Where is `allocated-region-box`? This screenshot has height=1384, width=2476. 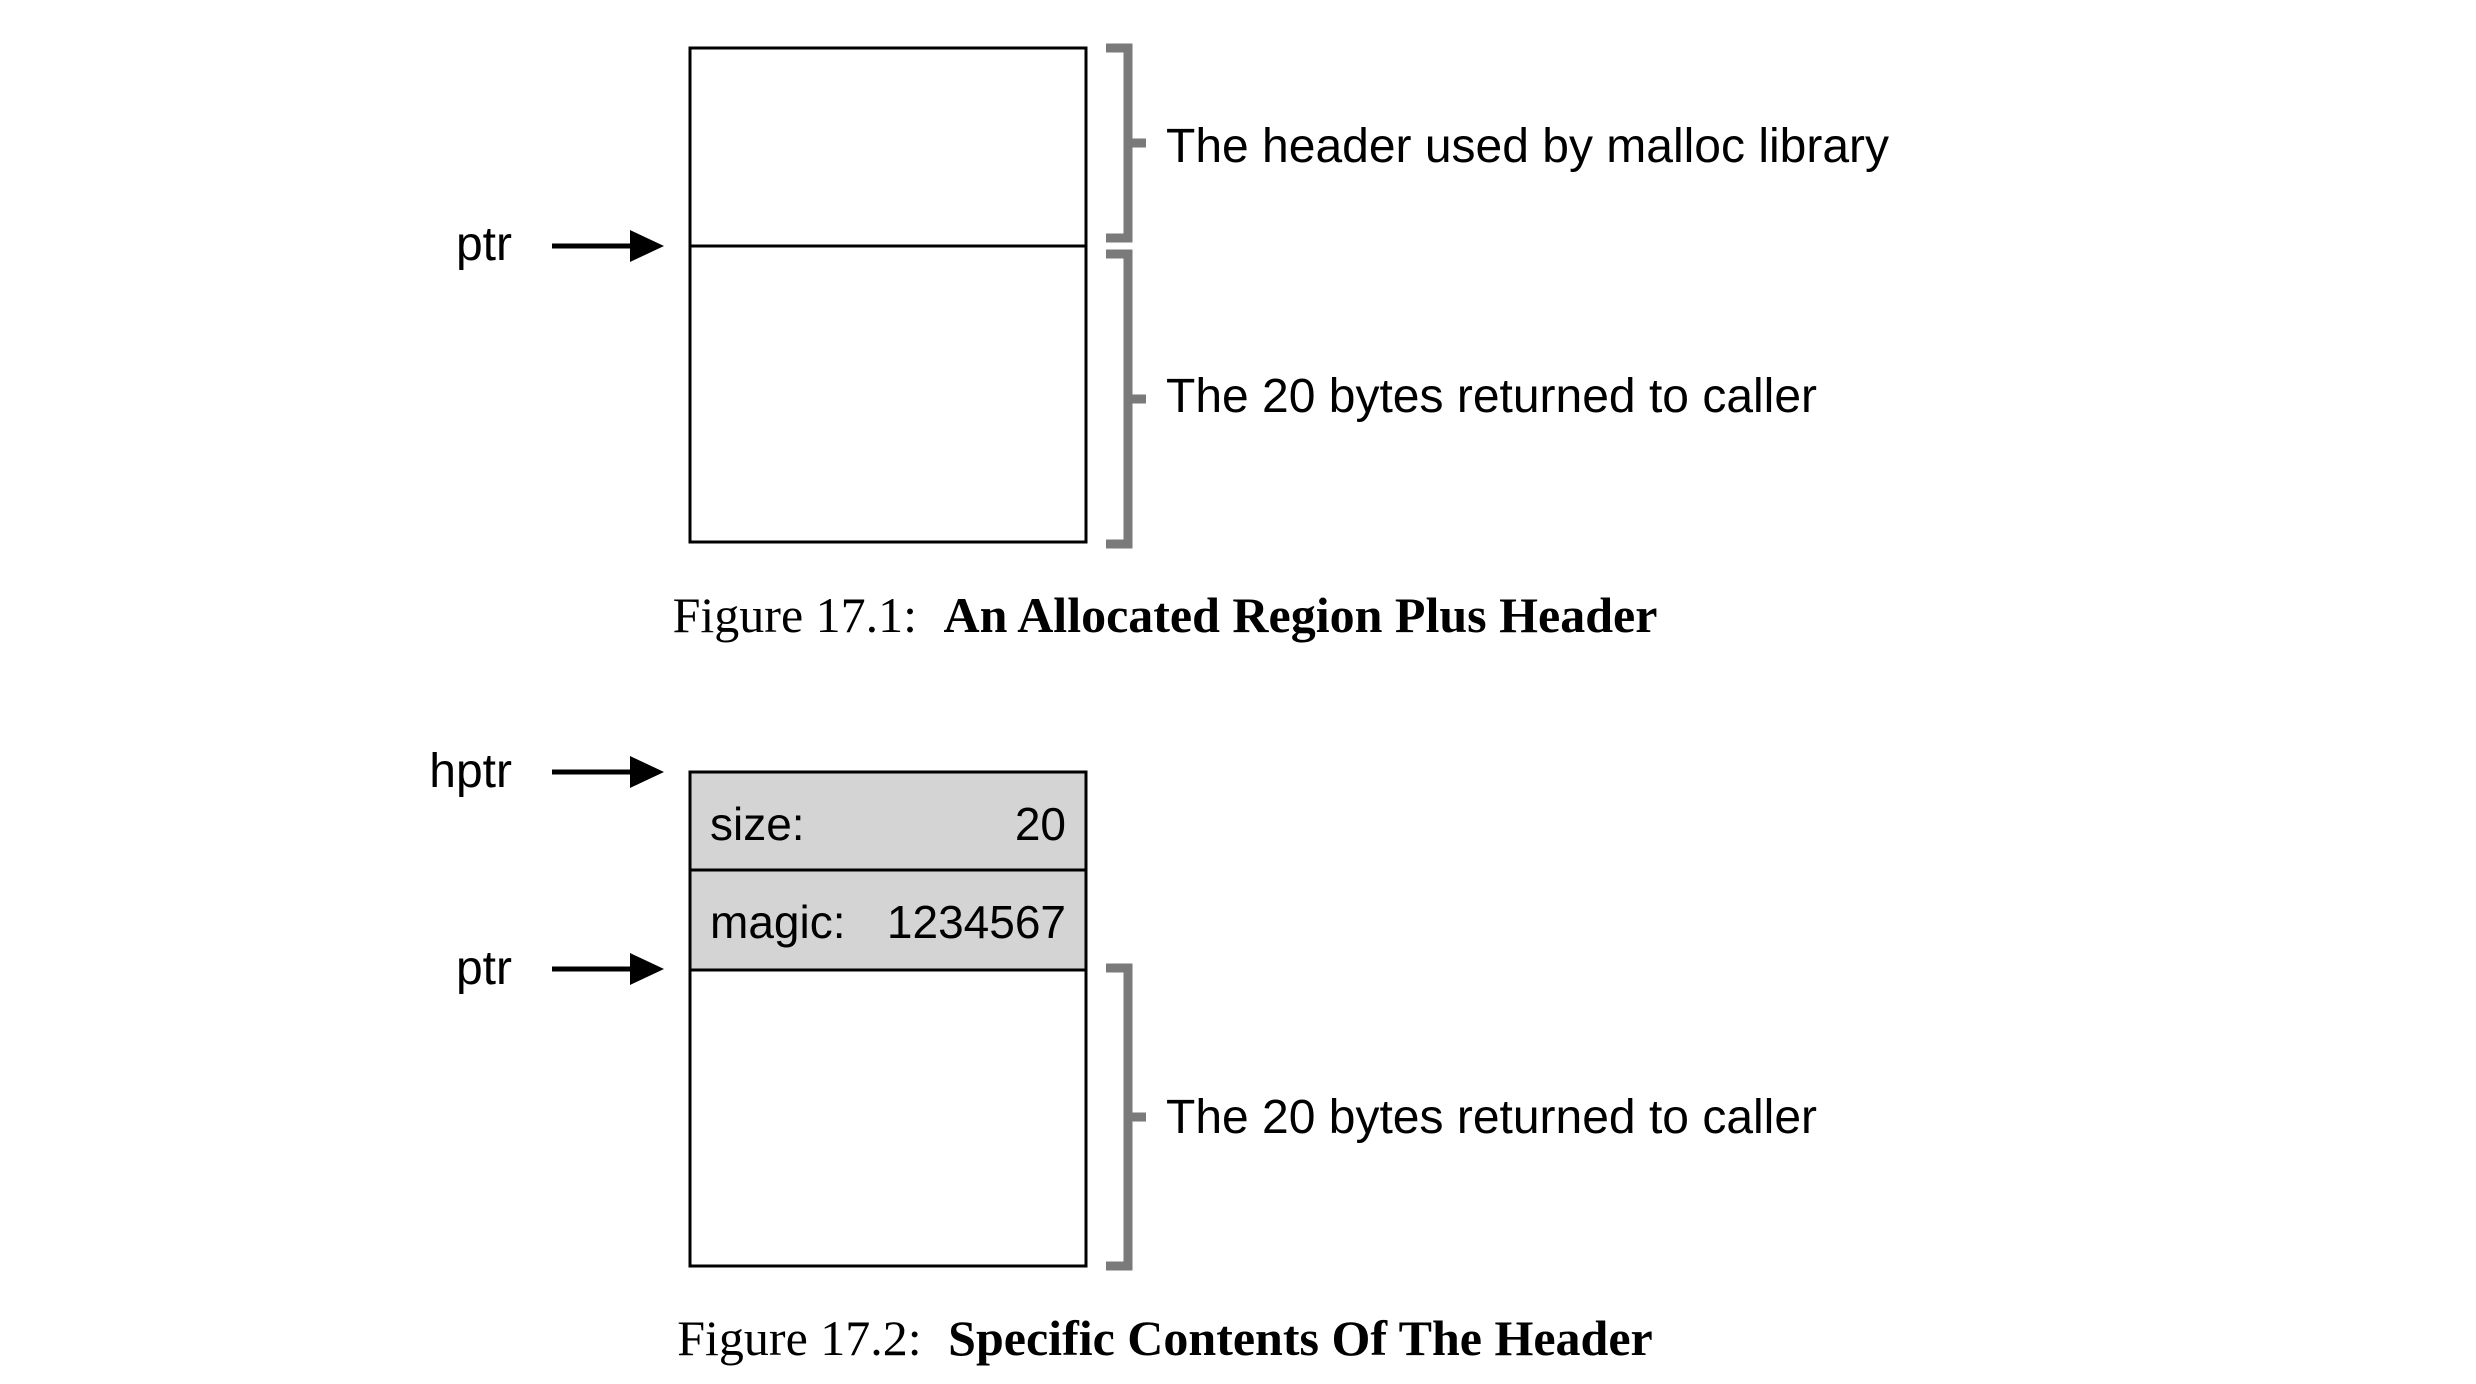
allocated-region-box is located at coordinates (888, 295).